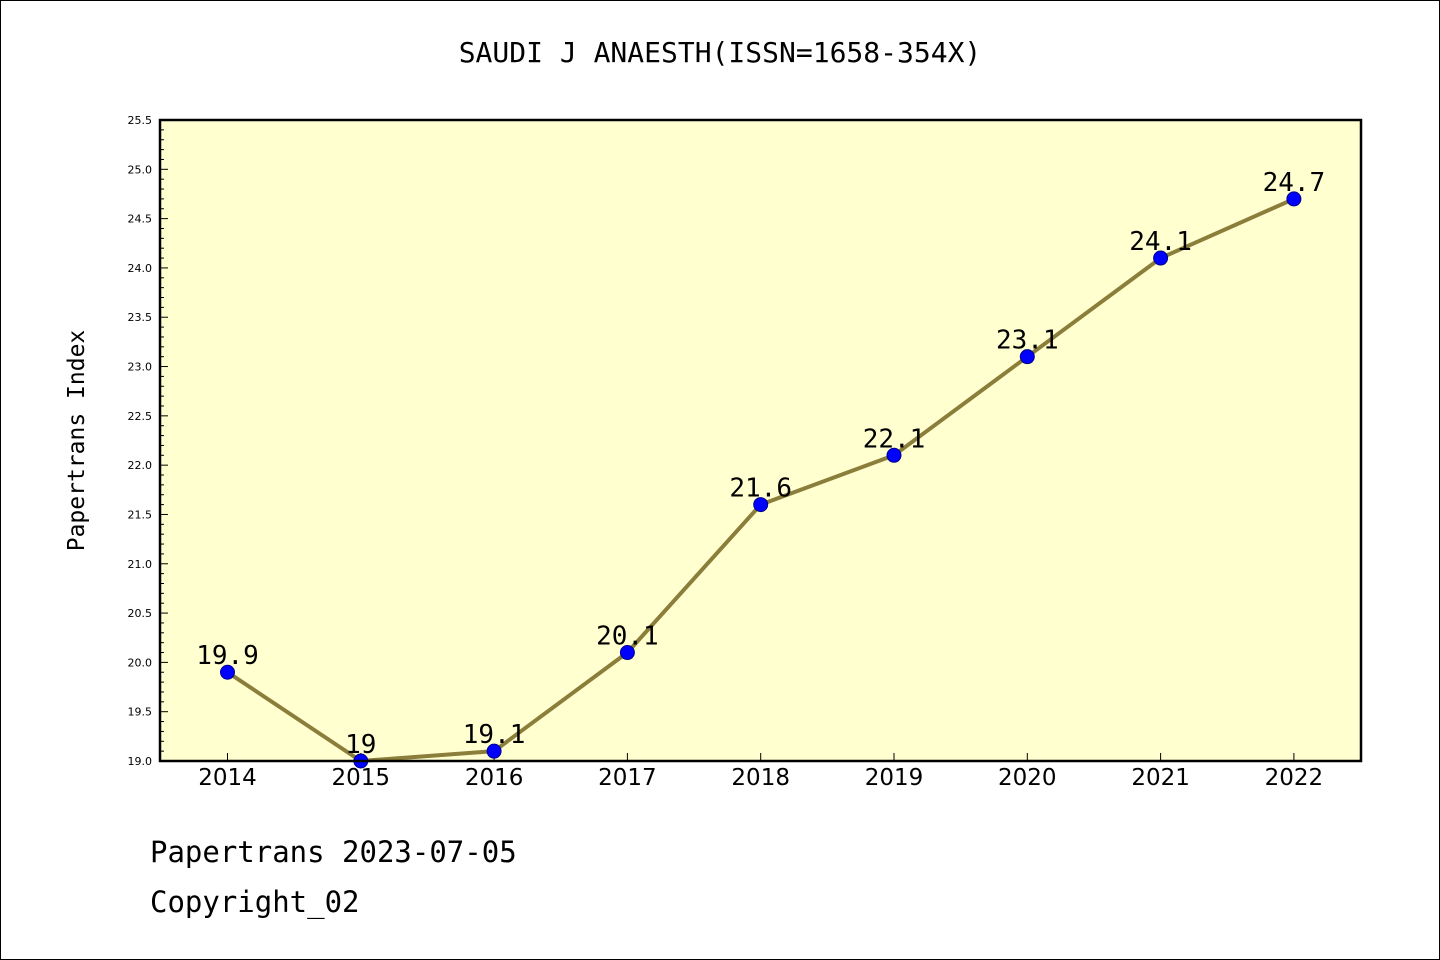 The height and width of the screenshot is (960, 1440). What do you see at coordinates (140, 219) in the screenshot?
I see `y-tick-label: 24.5` at bounding box center [140, 219].